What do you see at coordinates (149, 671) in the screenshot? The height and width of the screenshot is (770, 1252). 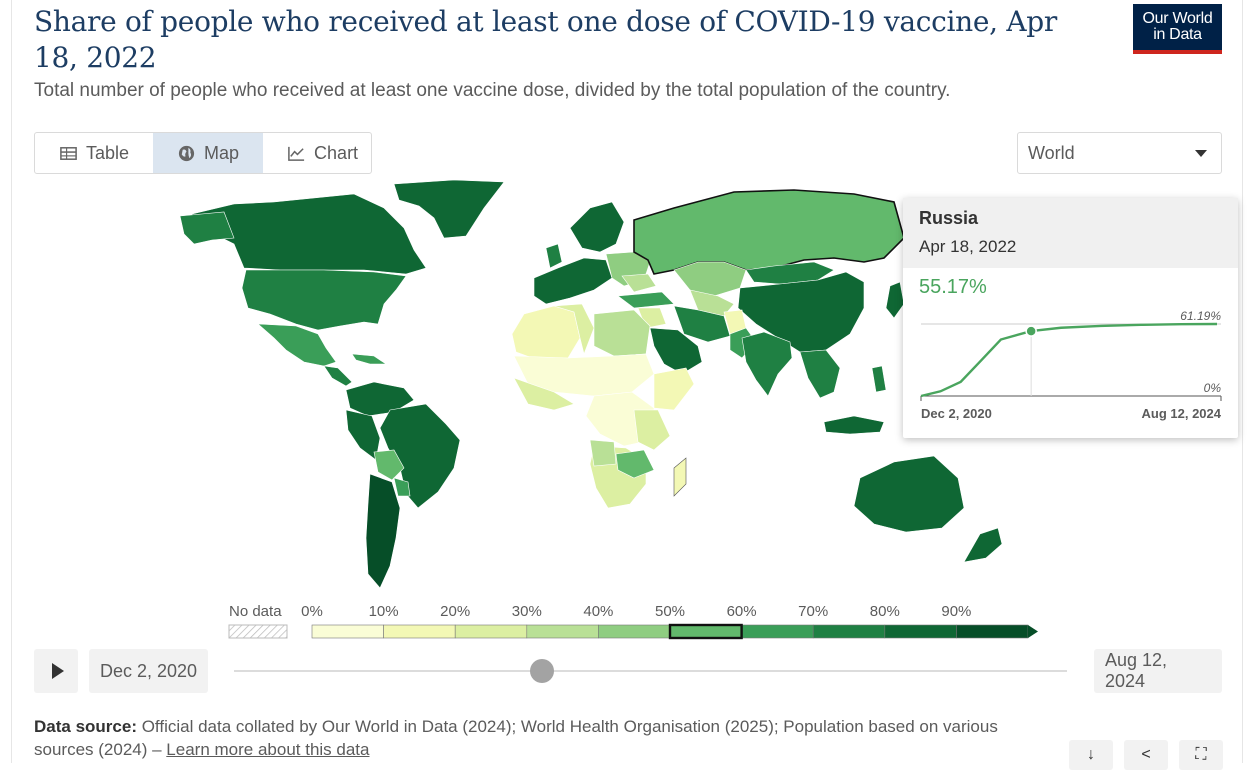 I see `timeline-start-date: Dec 2, 2020` at bounding box center [149, 671].